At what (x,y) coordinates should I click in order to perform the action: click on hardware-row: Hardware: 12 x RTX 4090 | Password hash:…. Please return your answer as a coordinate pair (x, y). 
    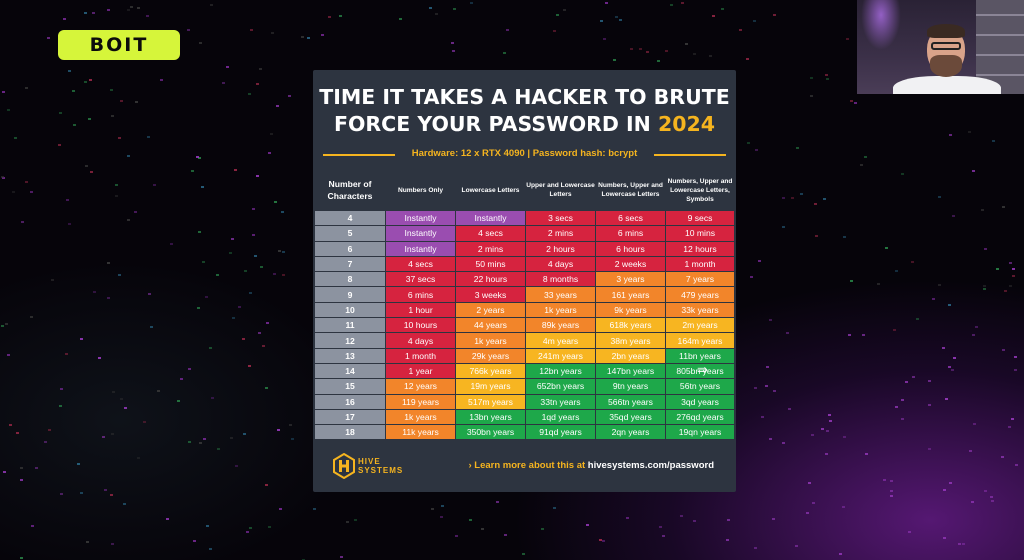
    Looking at the image, I should click on (524, 154).